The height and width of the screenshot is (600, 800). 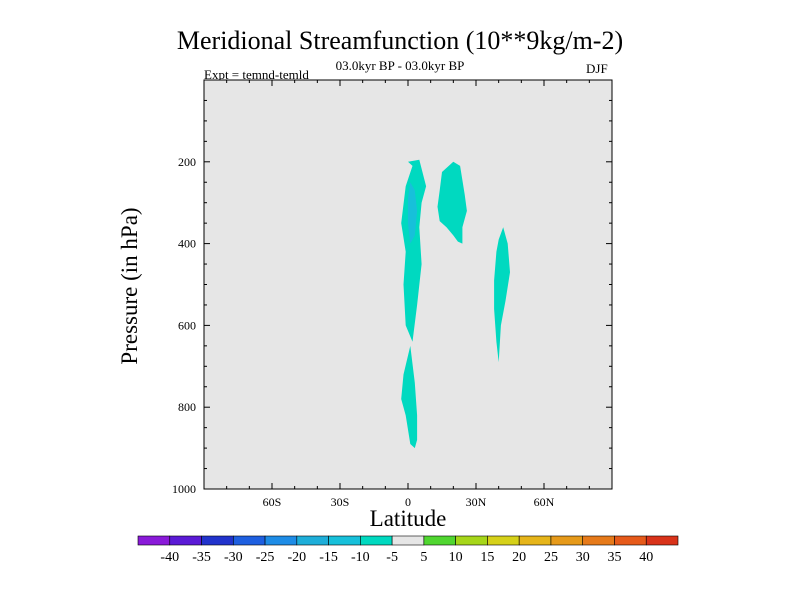 I want to click on colorbar-label: -30, so click(x=233, y=557).